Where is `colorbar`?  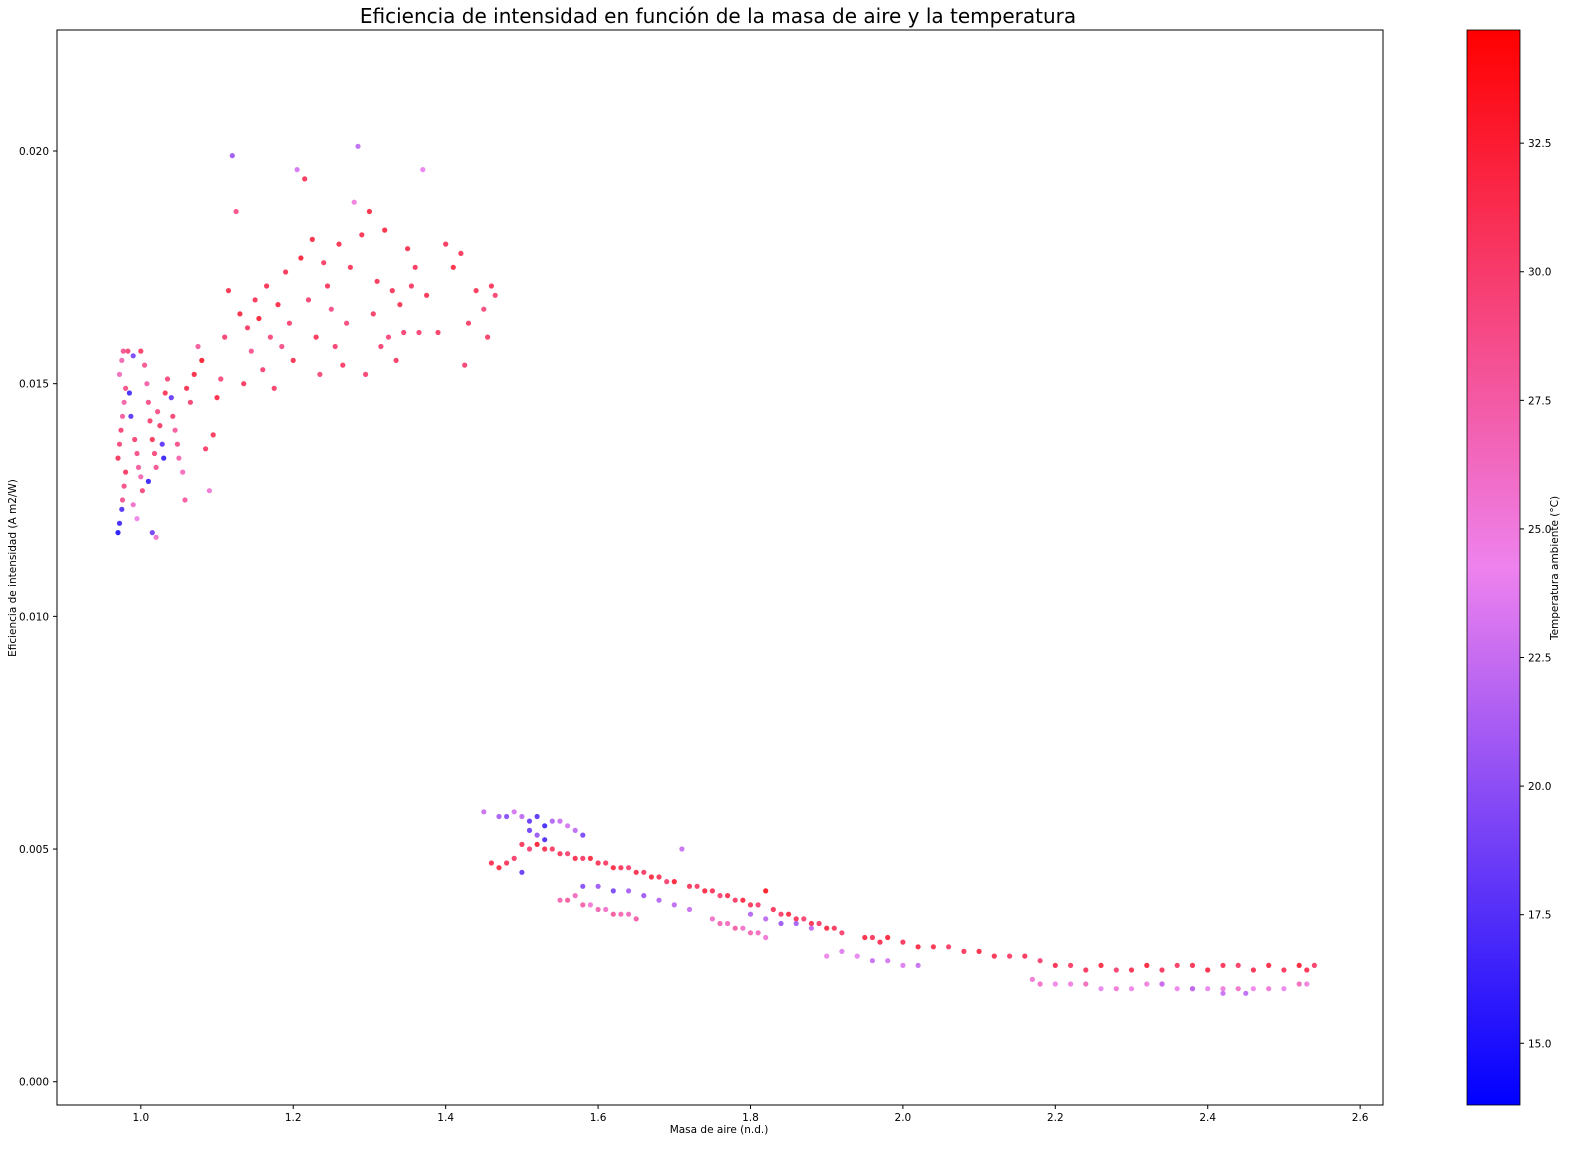 colorbar is located at coordinates (1493, 567).